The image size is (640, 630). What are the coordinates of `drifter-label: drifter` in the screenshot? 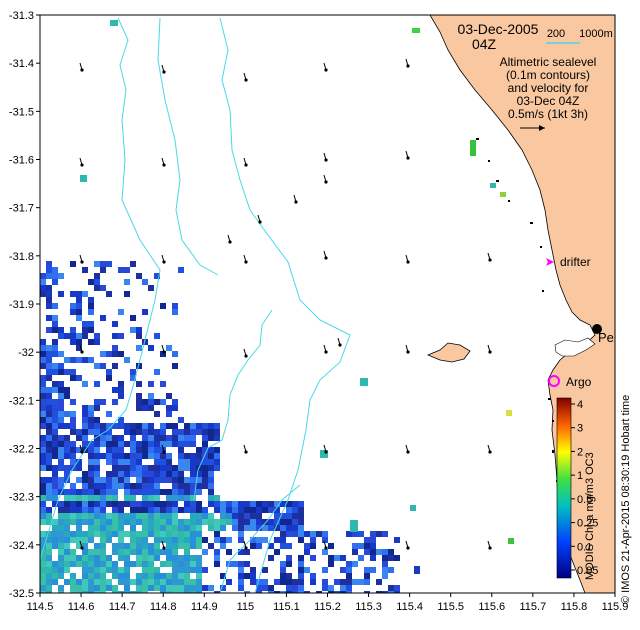 It's located at (575, 262).